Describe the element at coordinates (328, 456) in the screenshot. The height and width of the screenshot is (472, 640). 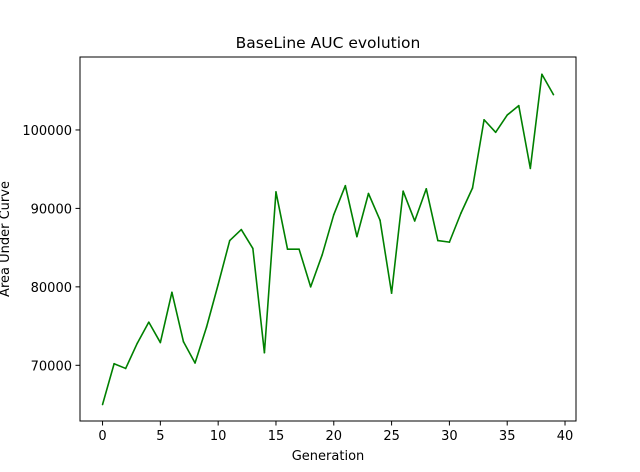
I see `x-axis-label: Generation` at that location.